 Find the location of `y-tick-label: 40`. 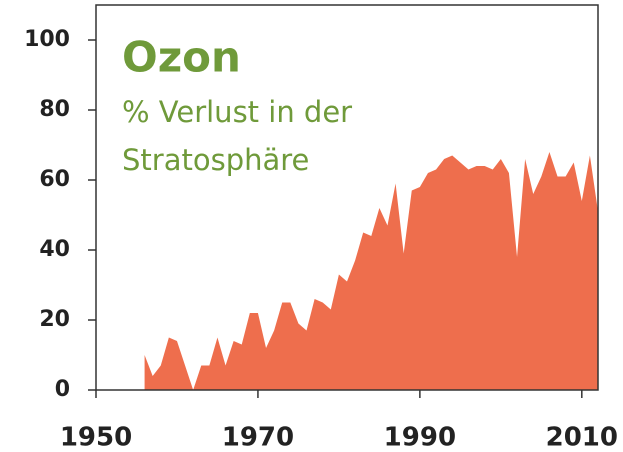

y-tick-label: 40 is located at coordinates (54, 249).